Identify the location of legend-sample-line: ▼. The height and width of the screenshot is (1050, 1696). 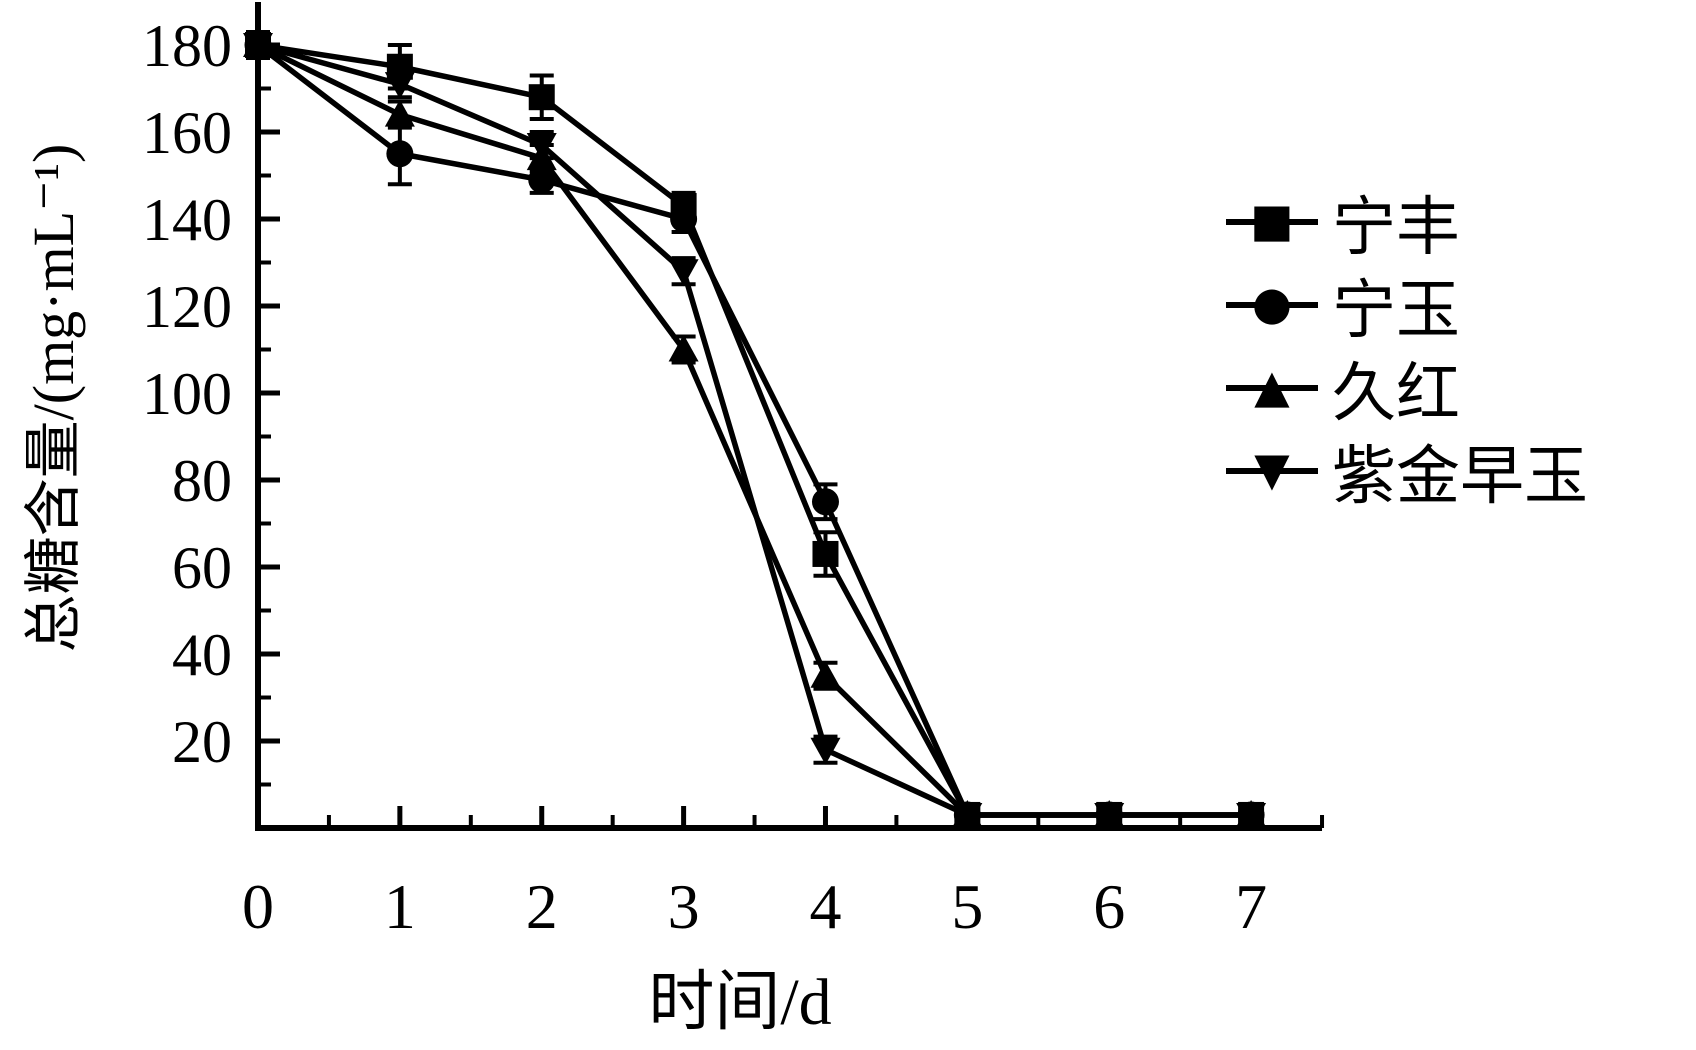
(1272, 470).